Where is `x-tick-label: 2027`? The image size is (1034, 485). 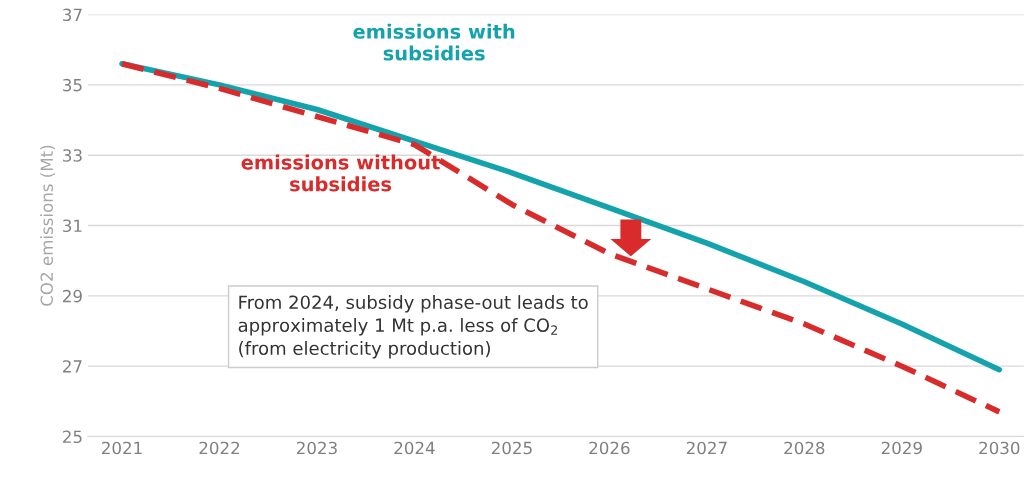 x-tick-label: 2027 is located at coordinates (706, 448).